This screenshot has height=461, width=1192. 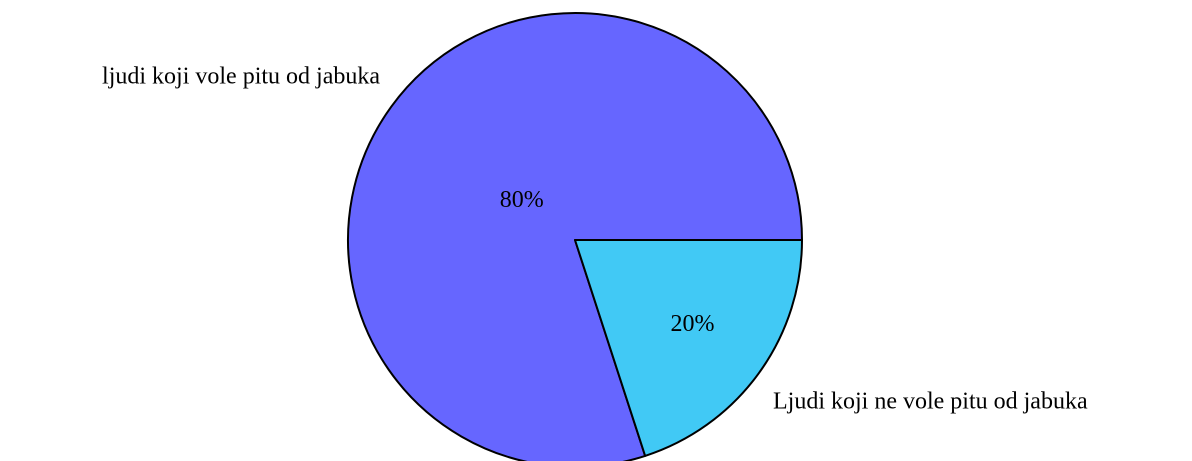 I want to click on value-label: 80%, so click(x=522, y=200).